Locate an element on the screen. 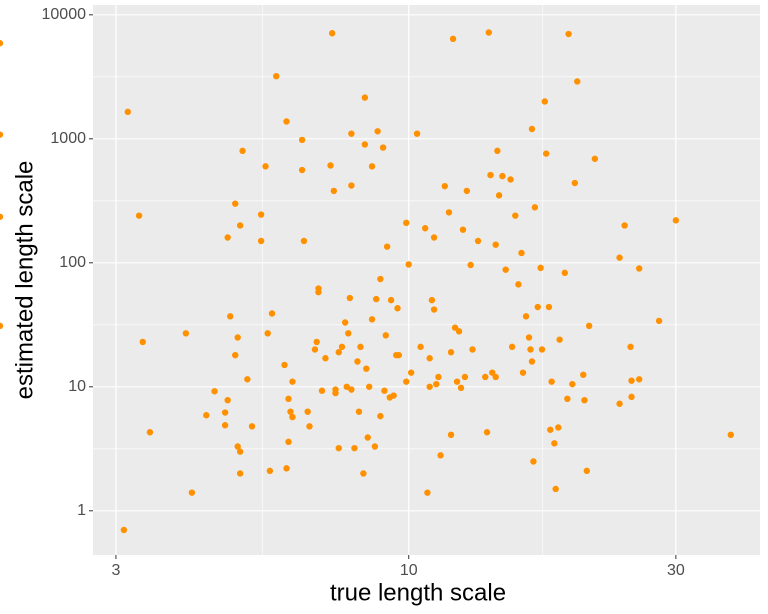  y-axis-title: estimated length scale is located at coordinates (24, 280).